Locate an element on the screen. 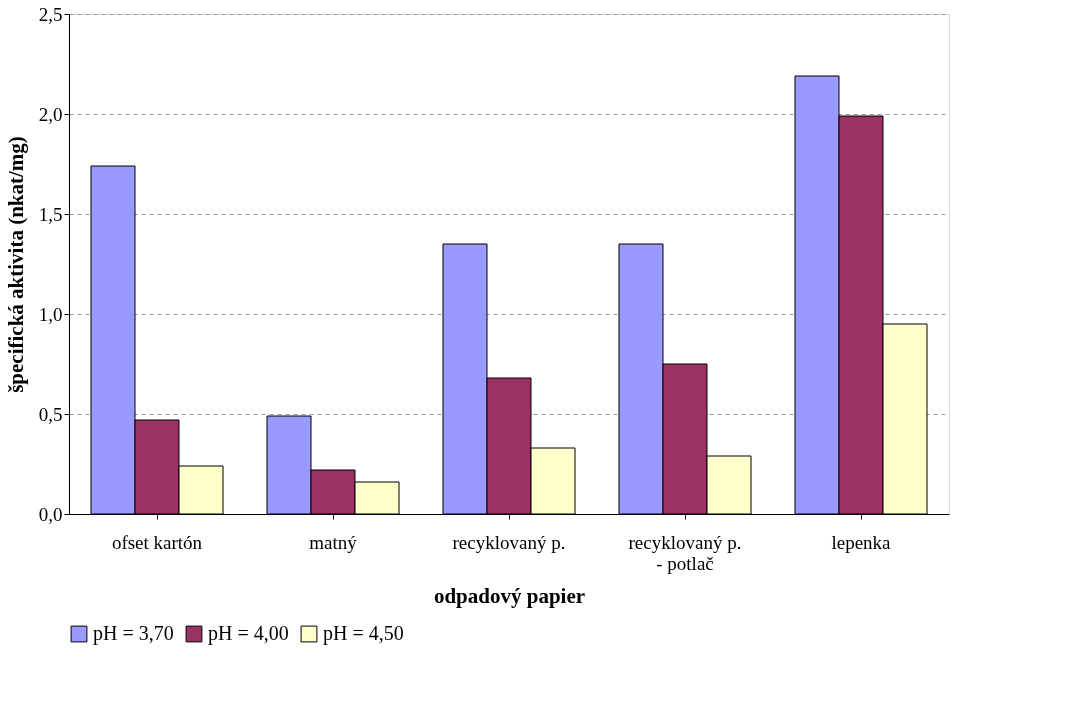 The width and height of the screenshot is (1072, 723). y-tick-label: 2,5 is located at coordinates (50, 14).